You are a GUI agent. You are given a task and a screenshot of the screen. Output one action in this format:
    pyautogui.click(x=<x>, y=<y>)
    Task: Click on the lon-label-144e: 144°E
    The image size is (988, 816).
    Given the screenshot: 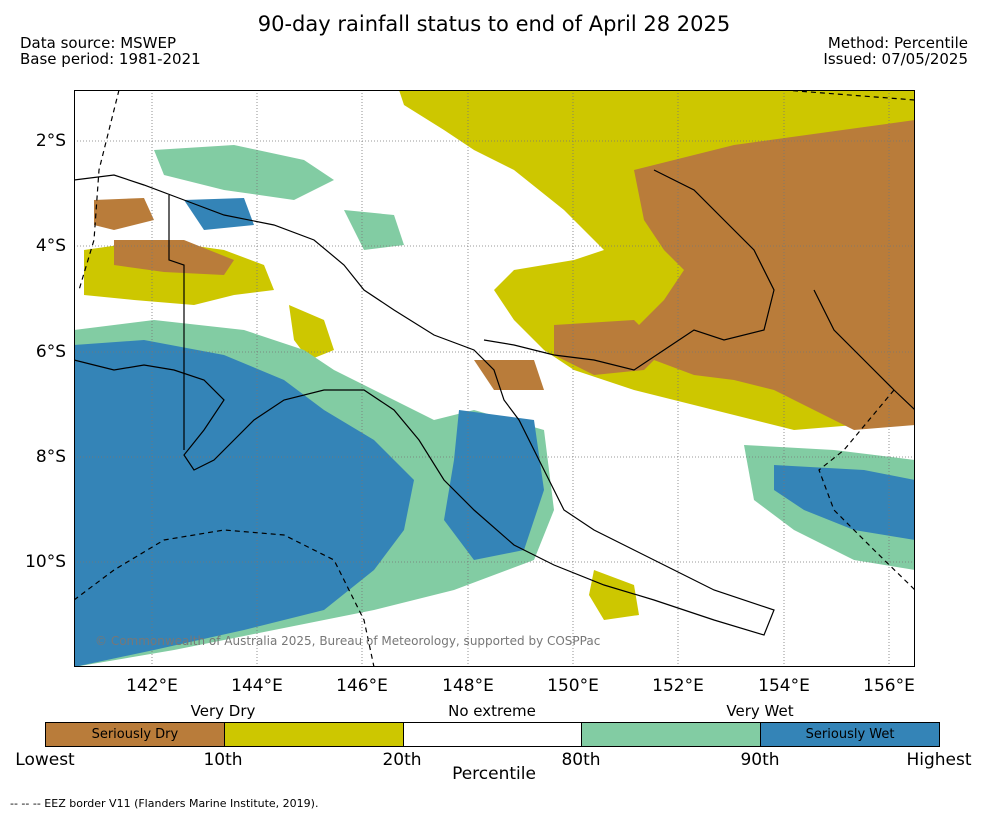 What is the action you would take?
    pyautogui.click(x=257, y=686)
    